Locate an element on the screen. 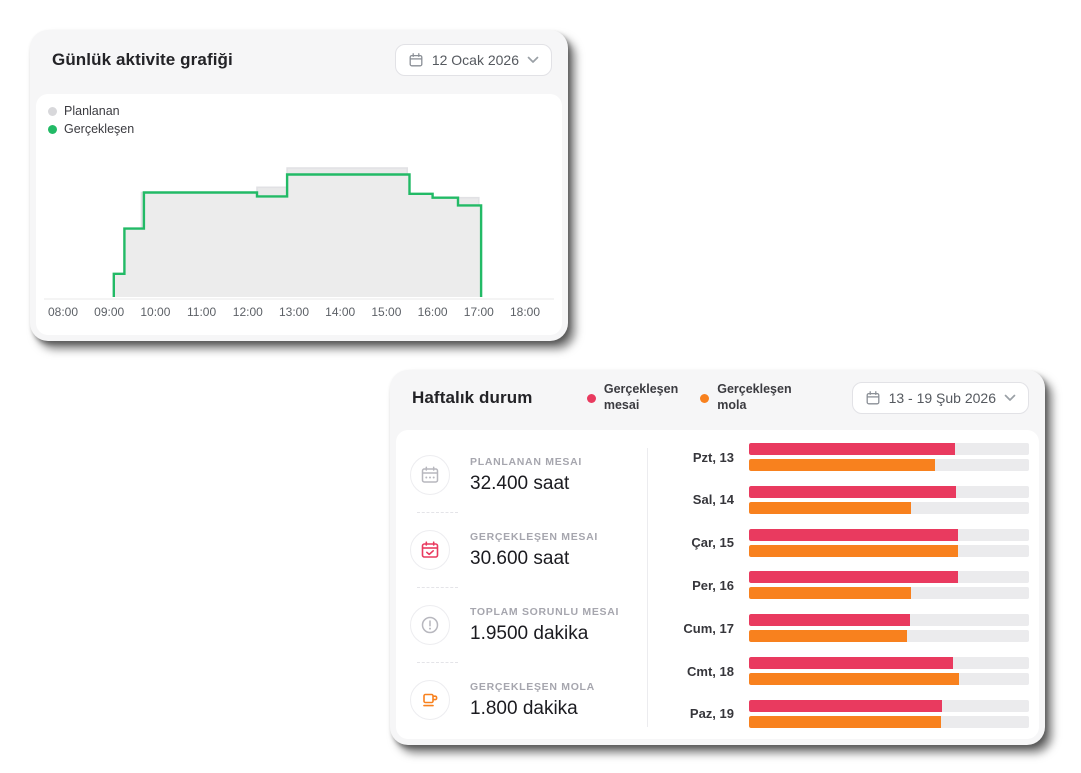  mola-legend-dot is located at coordinates (705, 398).